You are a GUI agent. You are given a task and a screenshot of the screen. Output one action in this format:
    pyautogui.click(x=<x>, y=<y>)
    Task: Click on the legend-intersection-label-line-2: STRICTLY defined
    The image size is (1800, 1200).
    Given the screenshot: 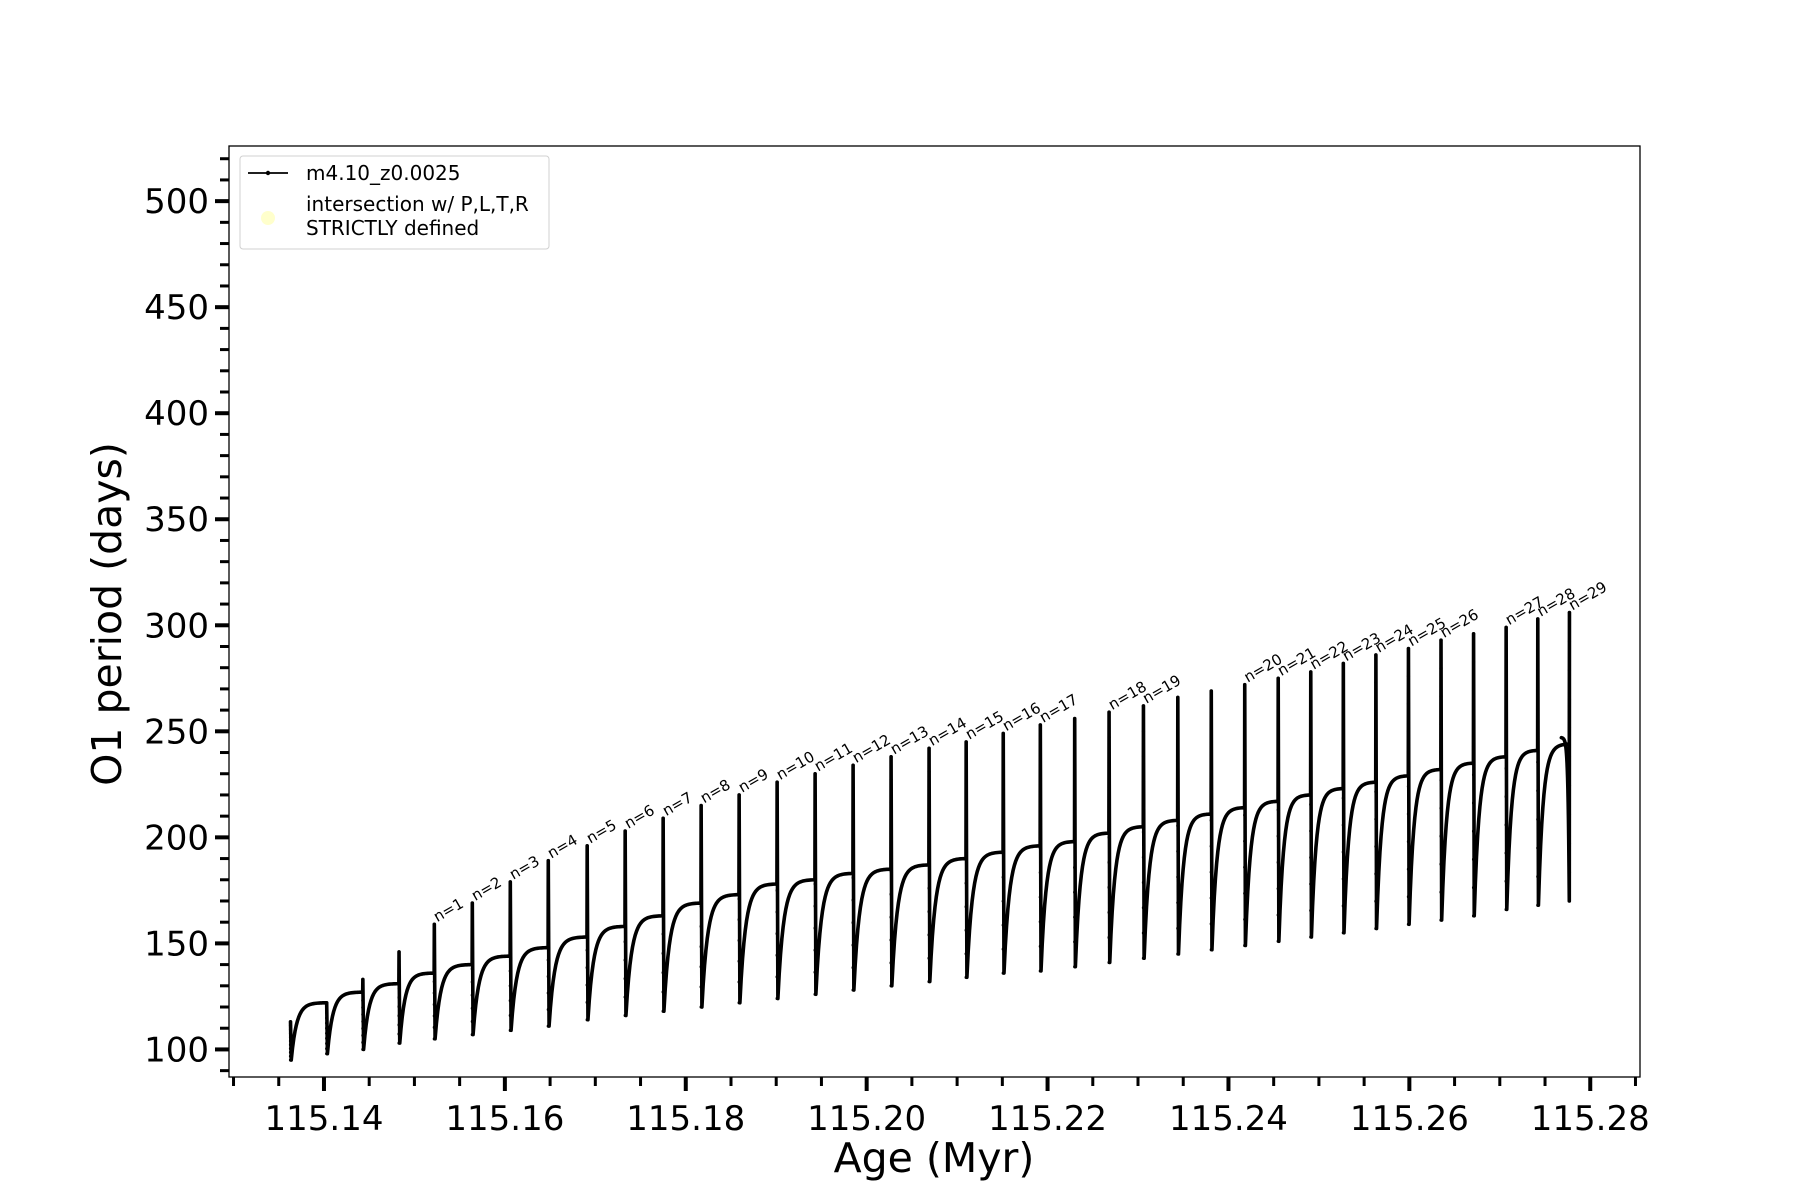 What is the action you would take?
    pyautogui.click(x=392, y=228)
    